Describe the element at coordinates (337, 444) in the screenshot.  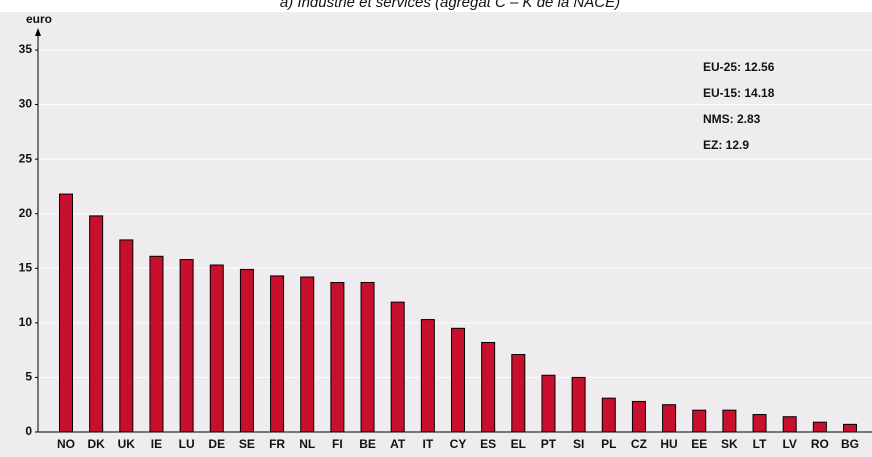
I see `x-tick-label: FI` at that location.